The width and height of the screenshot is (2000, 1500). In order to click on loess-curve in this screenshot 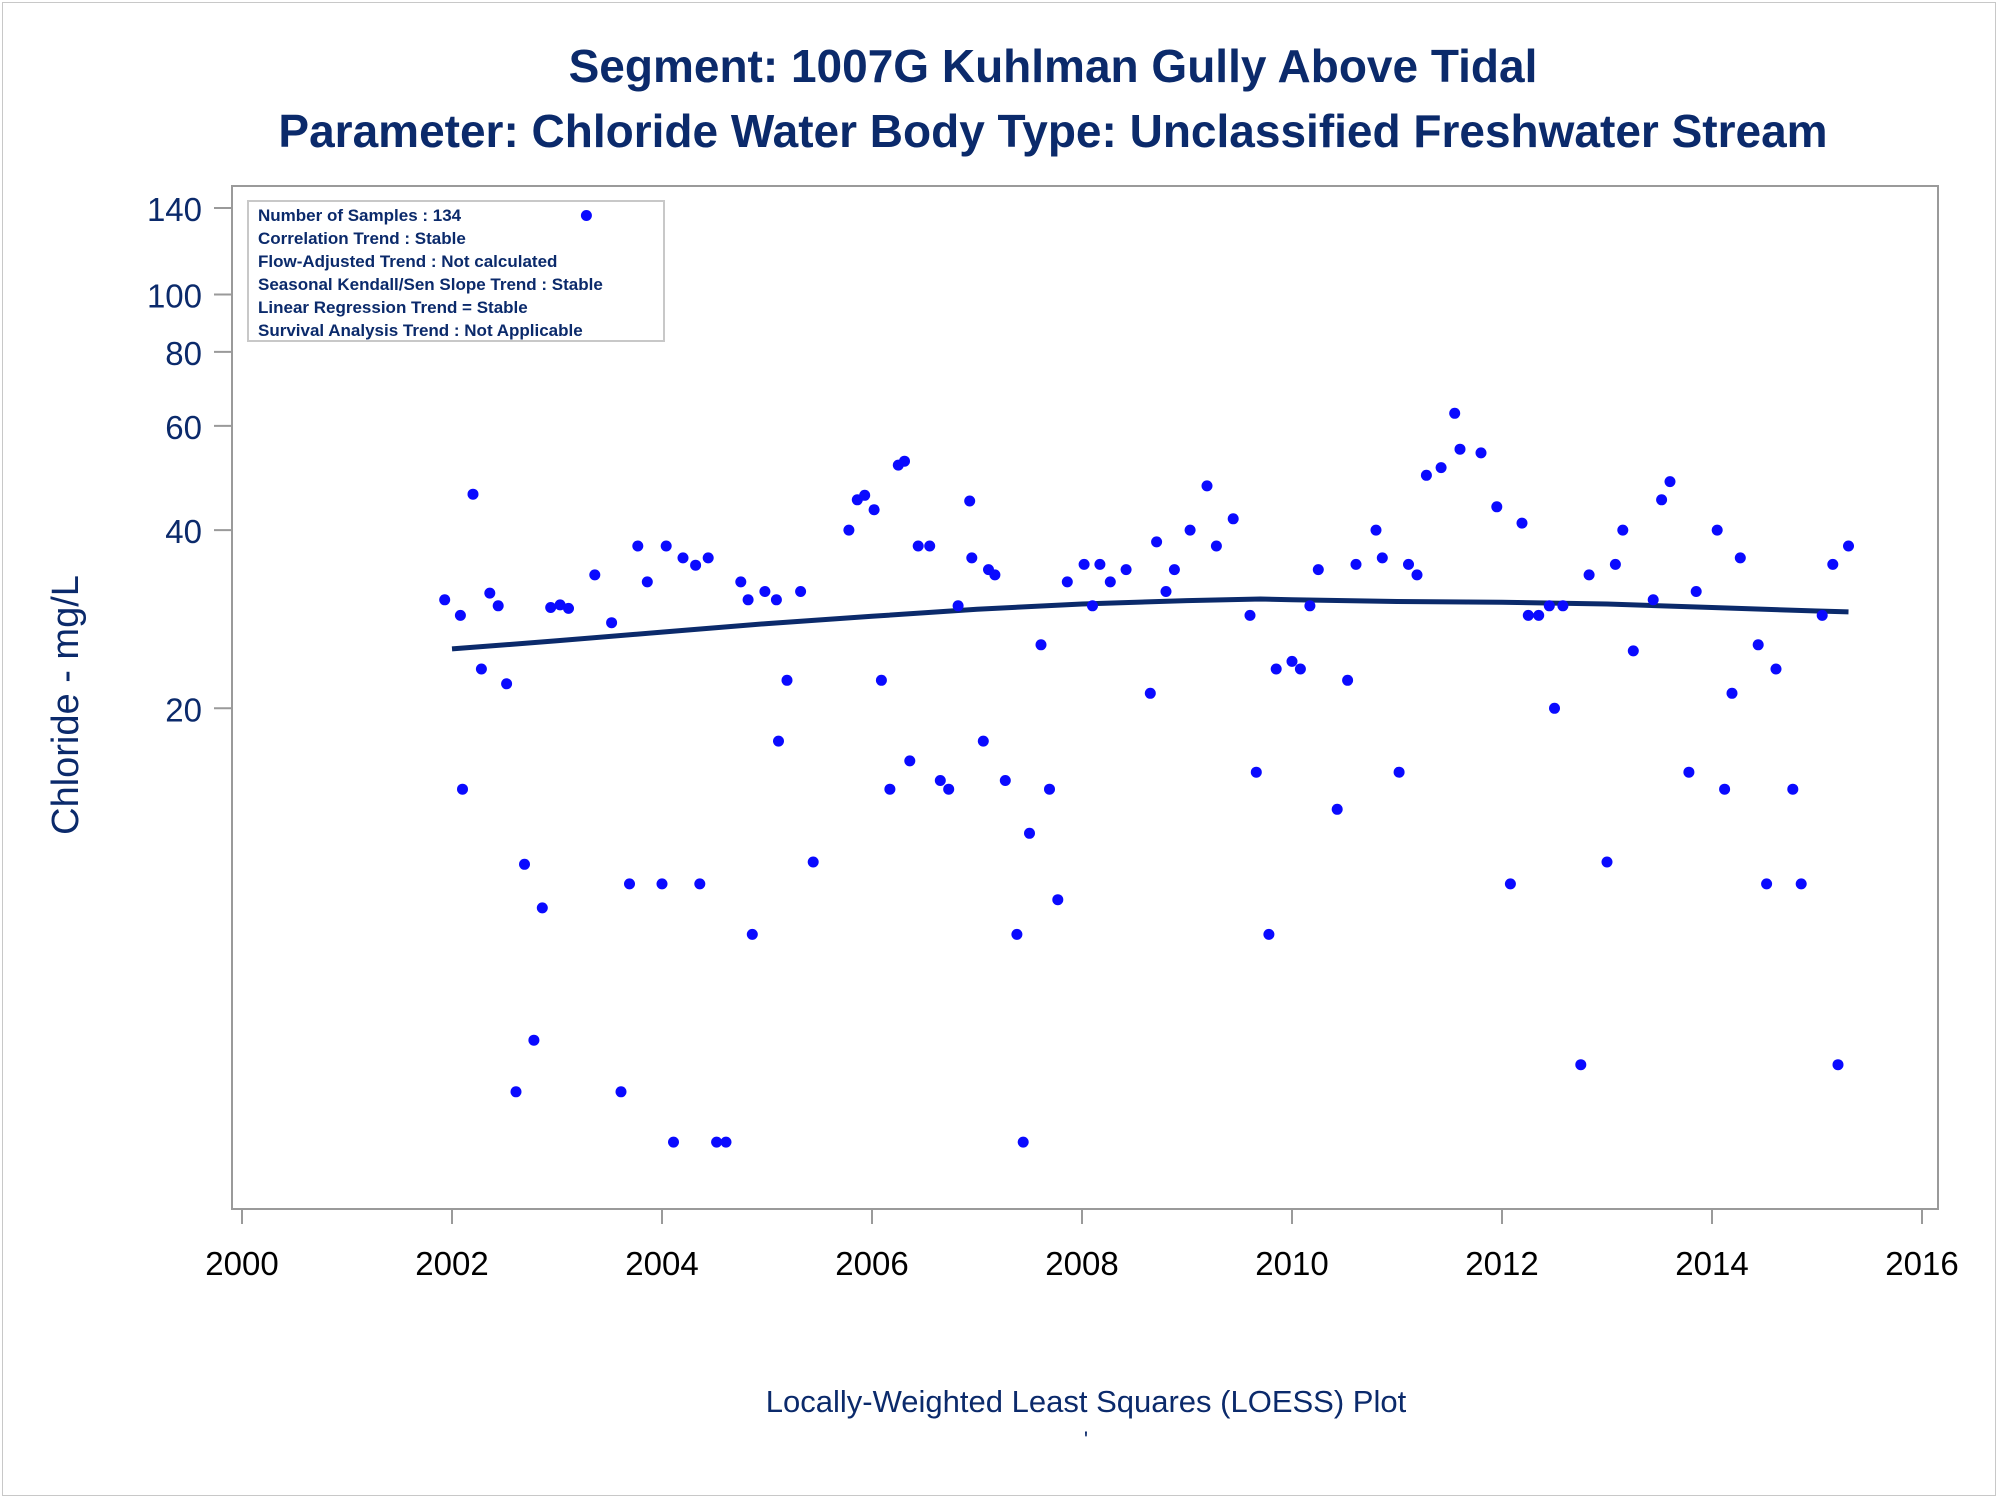, I will do `click(1150, 624)`.